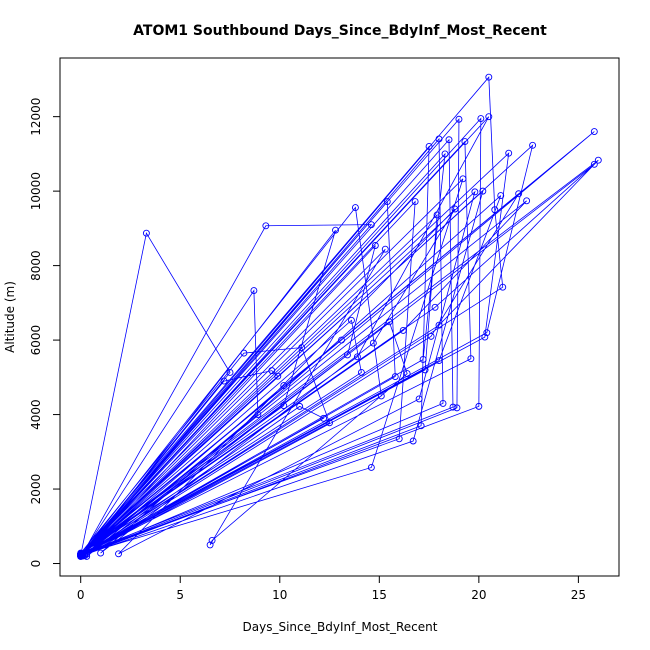  I want to click on y-tick-label: 4000, so click(36, 414).